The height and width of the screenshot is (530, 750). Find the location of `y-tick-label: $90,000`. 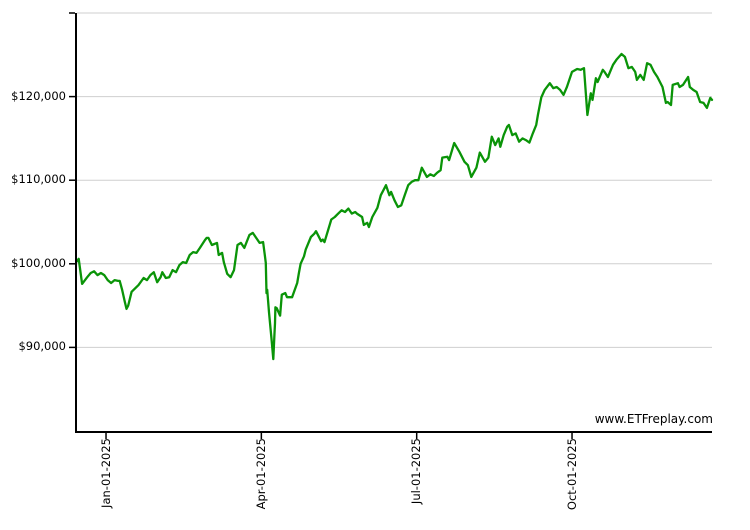

y-tick-label: $90,000 is located at coordinates (42, 346).